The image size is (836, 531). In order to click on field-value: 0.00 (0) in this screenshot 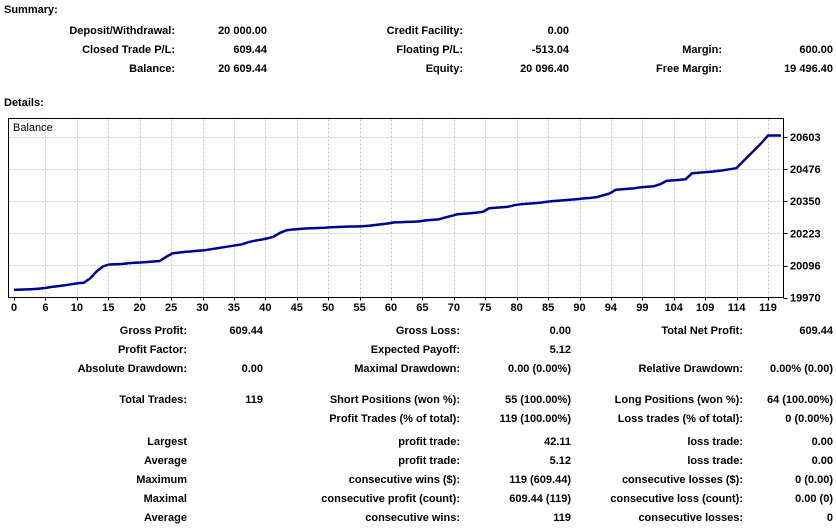, I will do `click(814, 499)`.